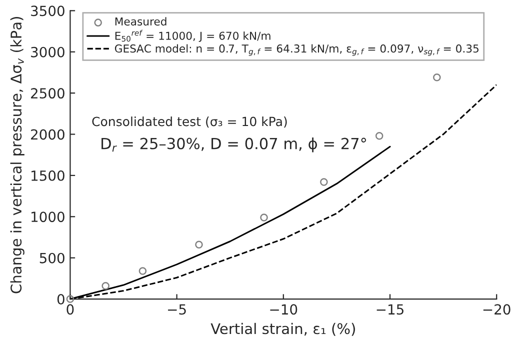  I want to click on y-tick-label: 1500, so click(48, 175).